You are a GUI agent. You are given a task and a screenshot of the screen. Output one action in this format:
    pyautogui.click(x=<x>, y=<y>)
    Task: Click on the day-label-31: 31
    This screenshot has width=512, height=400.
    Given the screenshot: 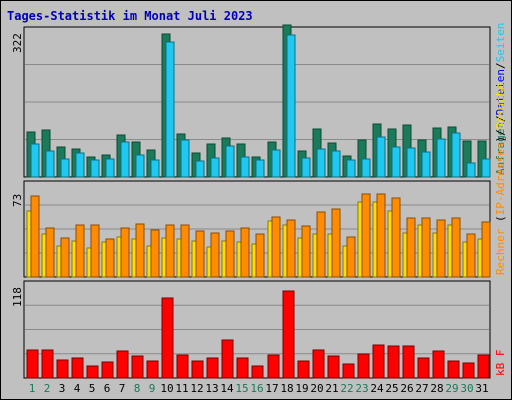 What is the action you would take?
    pyautogui.click(x=482, y=388)
    